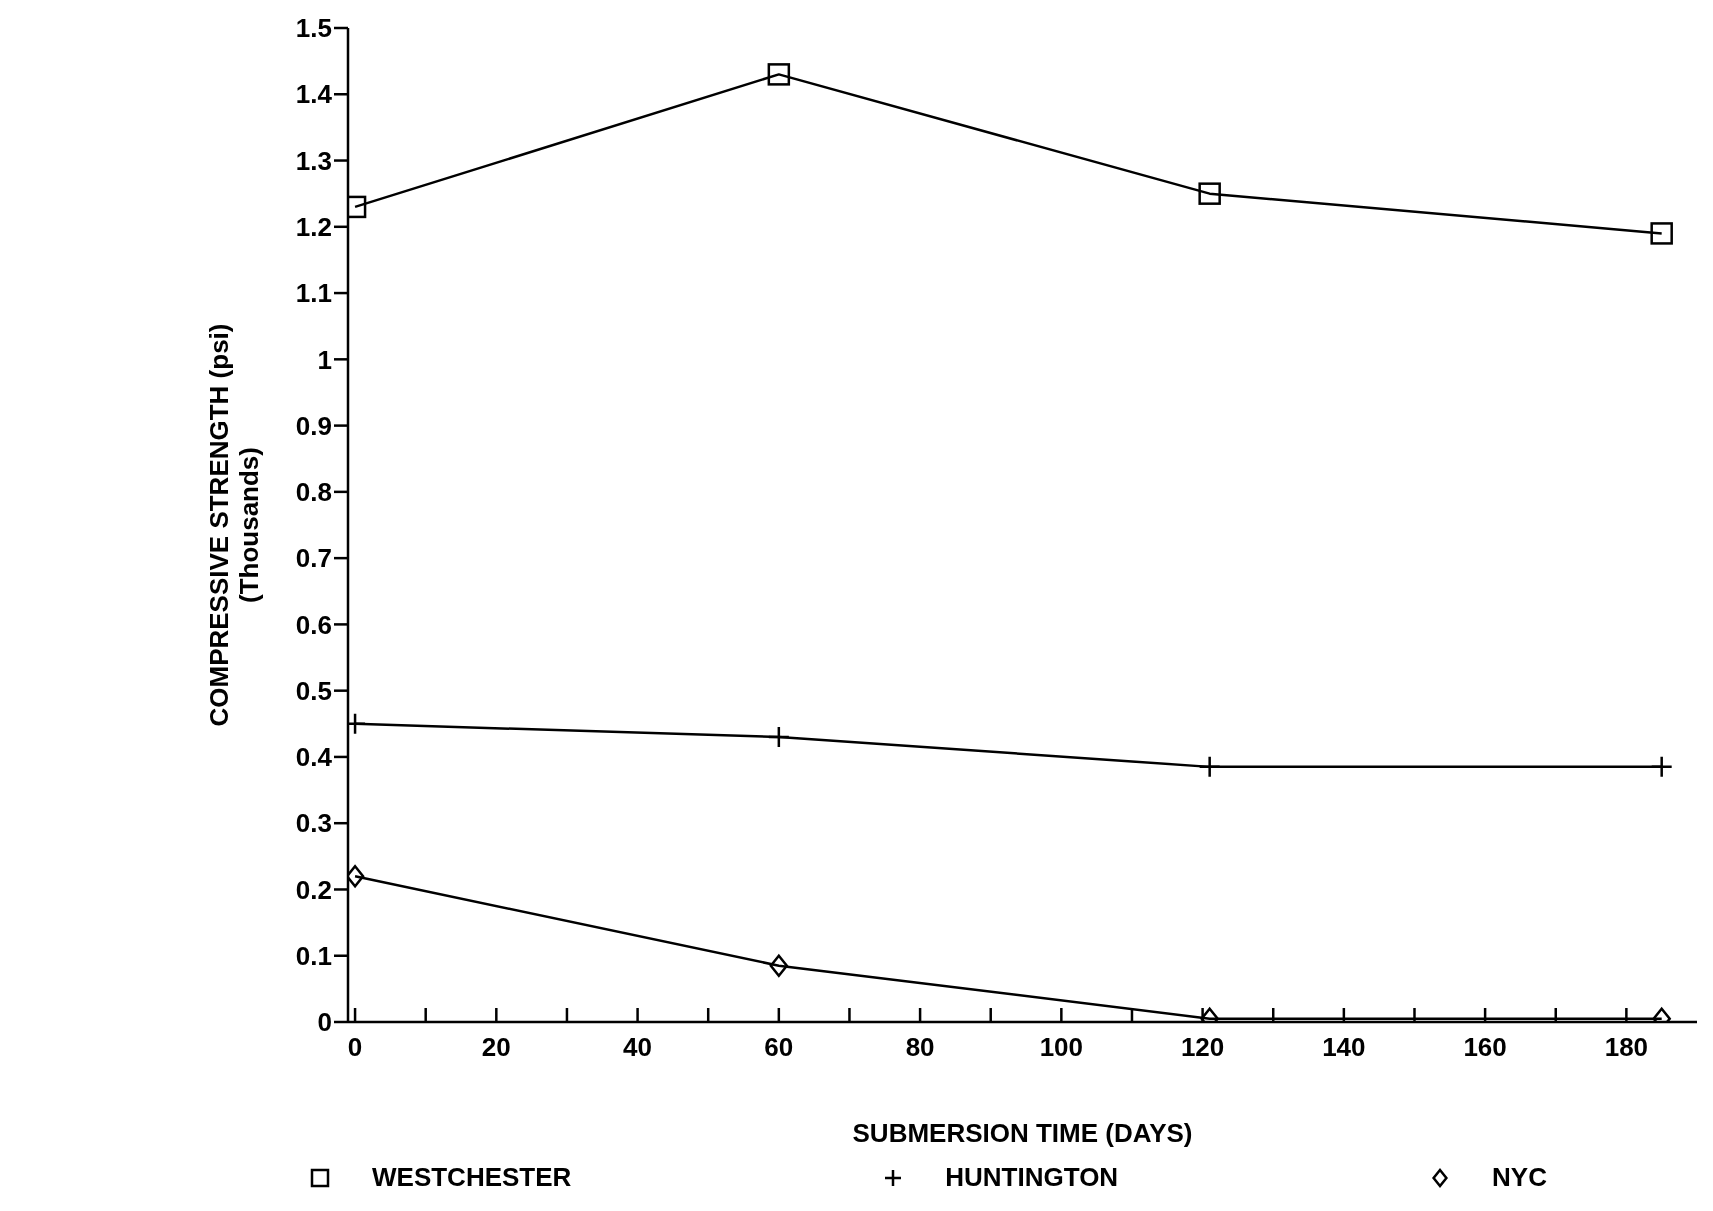  Describe the element at coordinates (313, 227) in the screenshot. I see `y-tick-label: 1.2` at that location.